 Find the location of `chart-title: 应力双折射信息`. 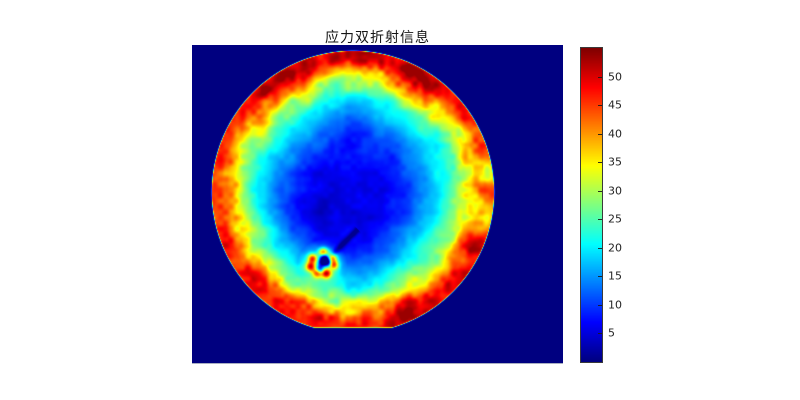

chart-title: 应力双折射信息 is located at coordinates (377, 38).